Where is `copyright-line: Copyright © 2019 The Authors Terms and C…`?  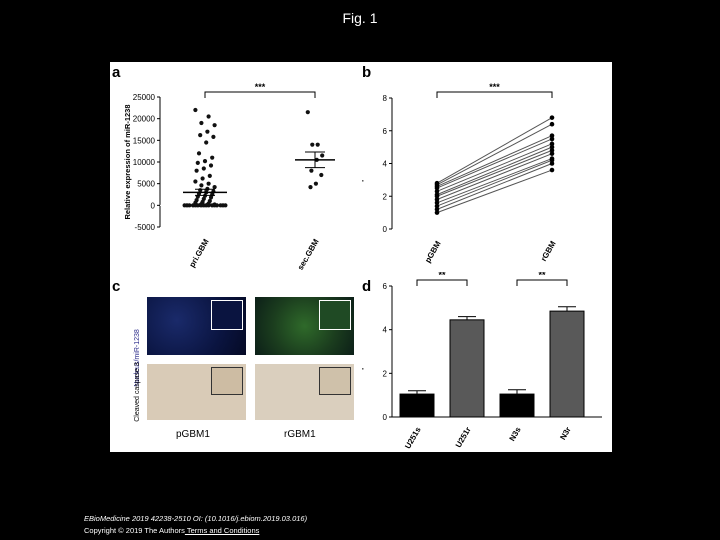
copyright-line: Copyright © 2019 The Authors Terms and C… is located at coordinates (195, 531).